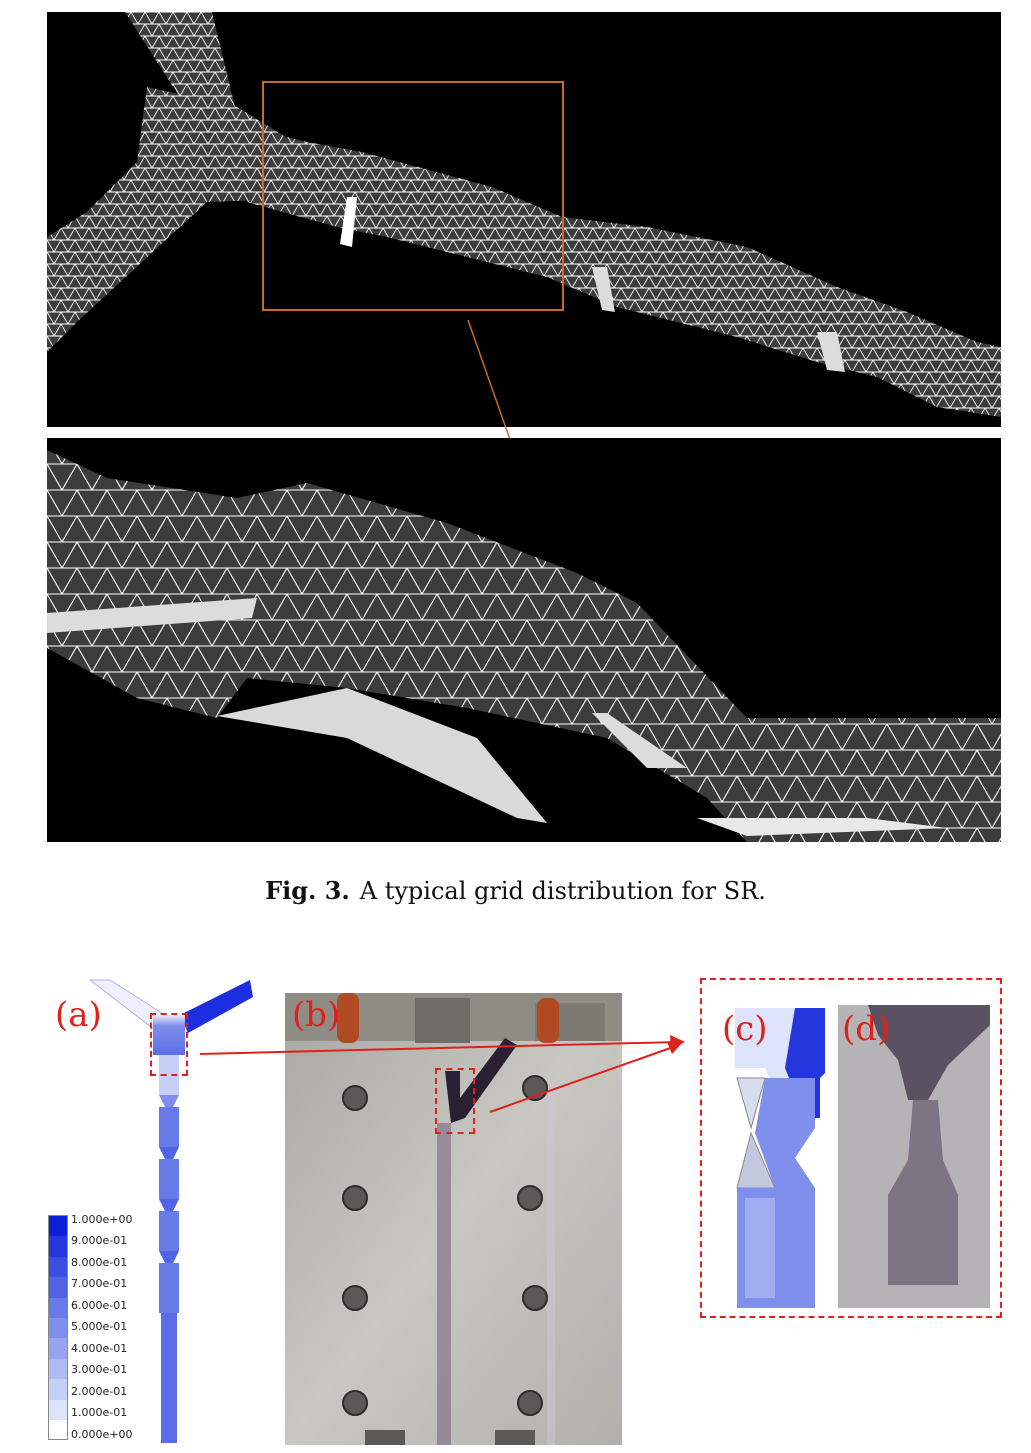 This screenshot has height=1453, width=1031. Describe the element at coordinates (307, 890) in the screenshot. I see `figure-number: Fig. 3.` at that location.